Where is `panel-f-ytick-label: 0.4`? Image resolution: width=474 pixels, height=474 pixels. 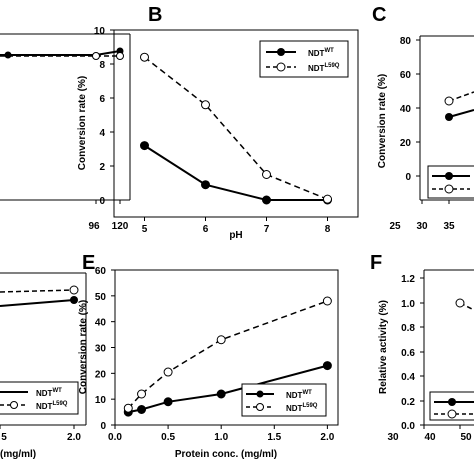
panel-f-ytick-label: 0.4 is located at coordinates (408, 377).